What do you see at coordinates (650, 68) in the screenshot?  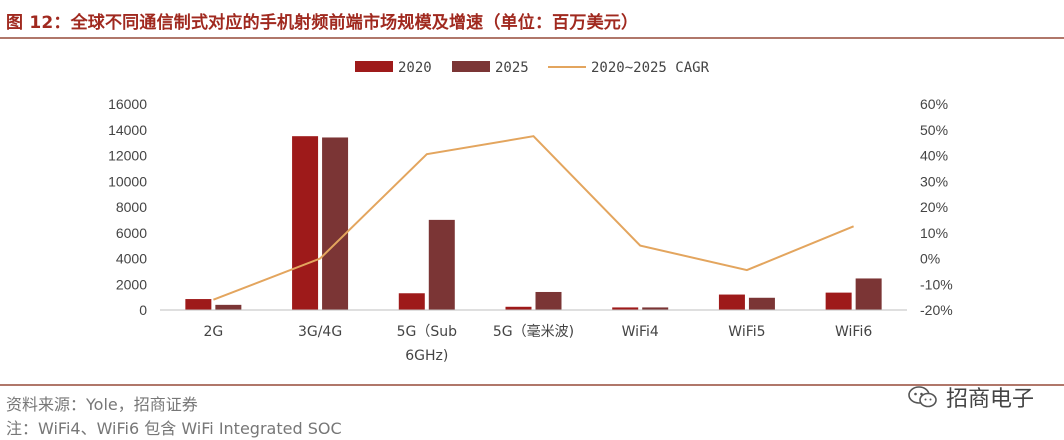 I see `legend-label: 2020~2025 CAGR` at bounding box center [650, 68].